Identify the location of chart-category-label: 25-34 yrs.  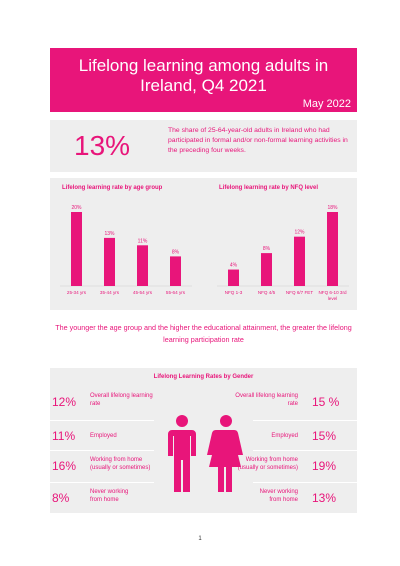
(77, 292).